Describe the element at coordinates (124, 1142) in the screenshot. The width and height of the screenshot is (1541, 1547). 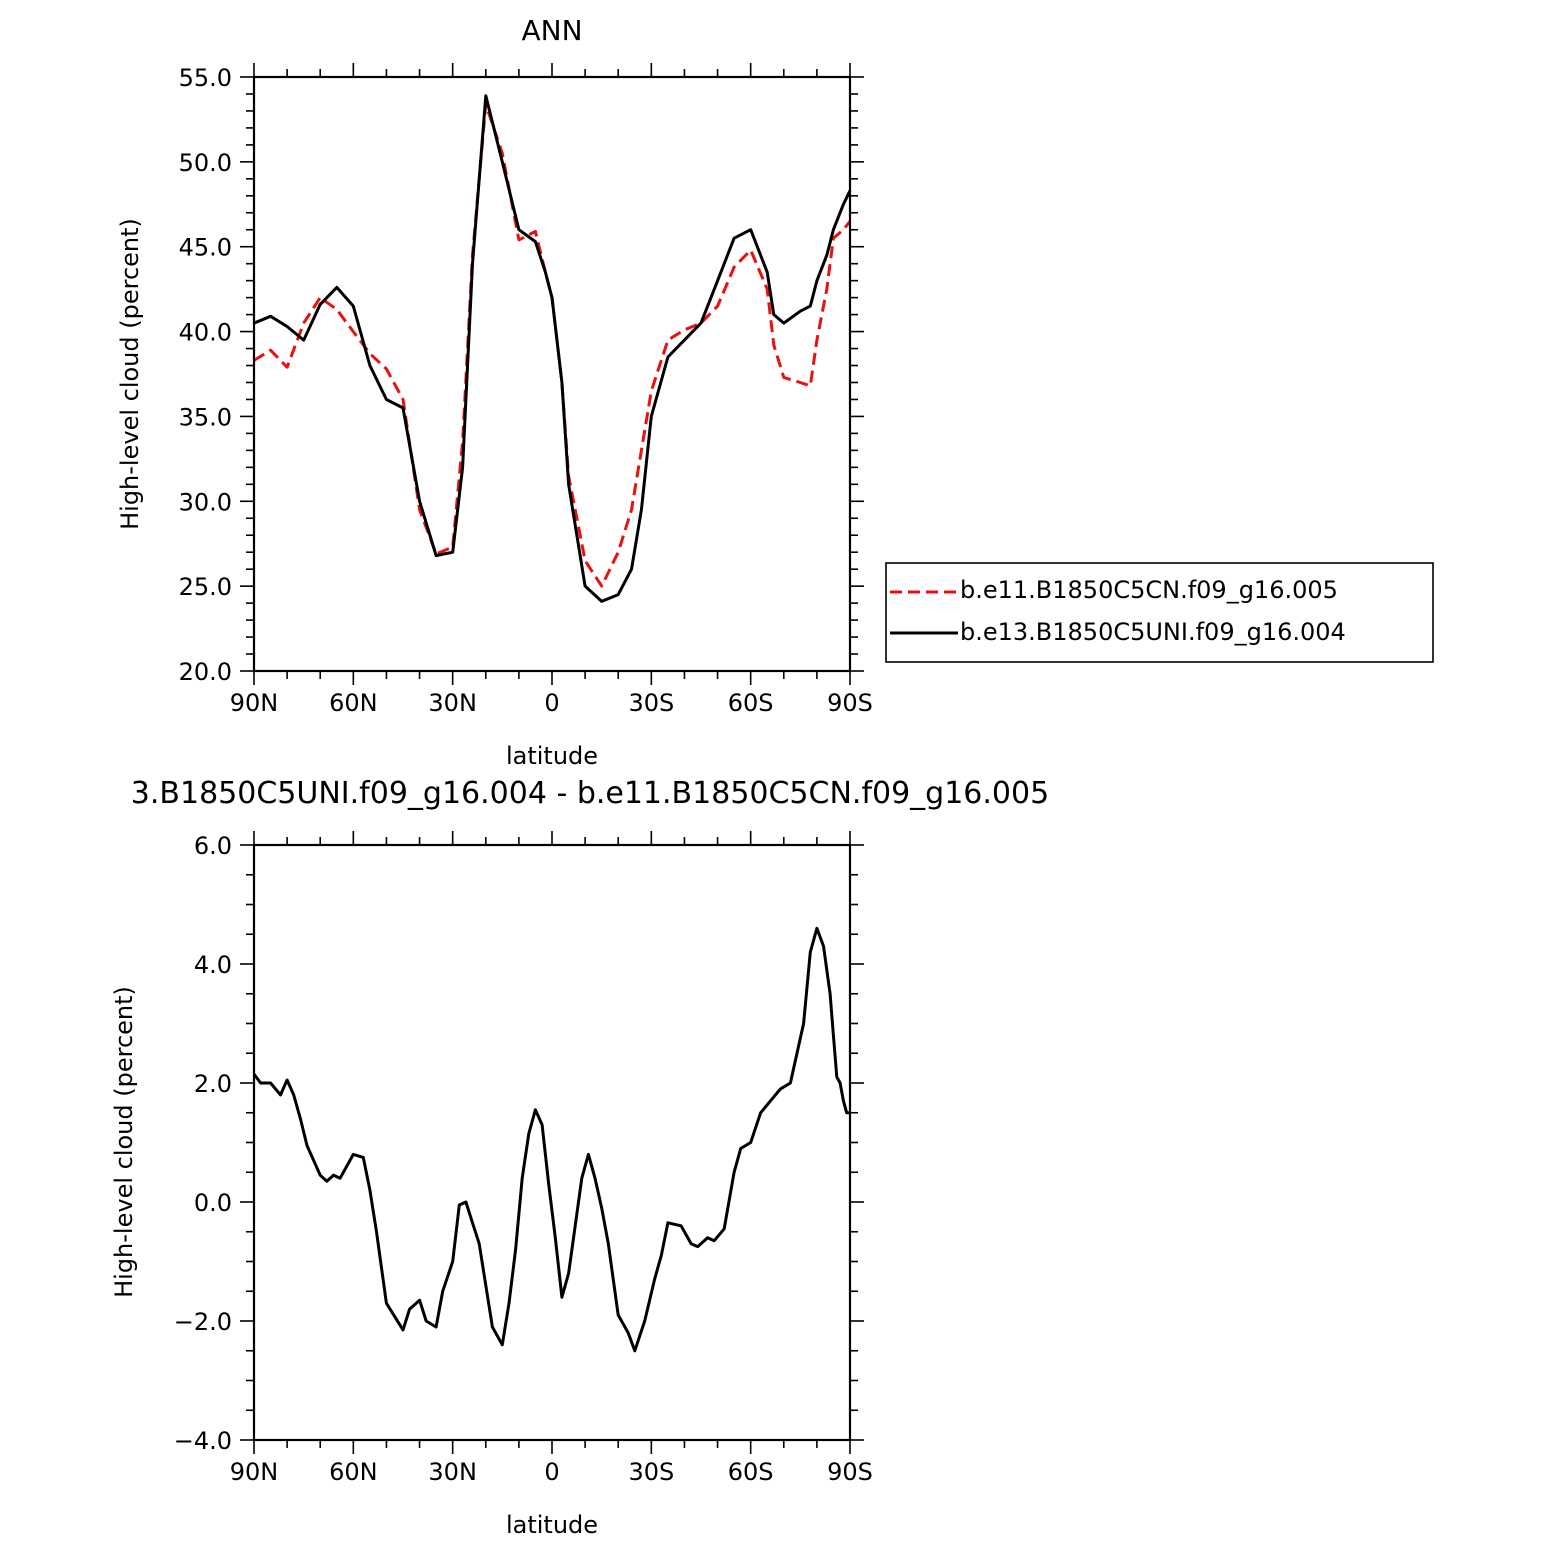
I see `bottom-y-axis-title: High-level cloud (percent)` at that location.